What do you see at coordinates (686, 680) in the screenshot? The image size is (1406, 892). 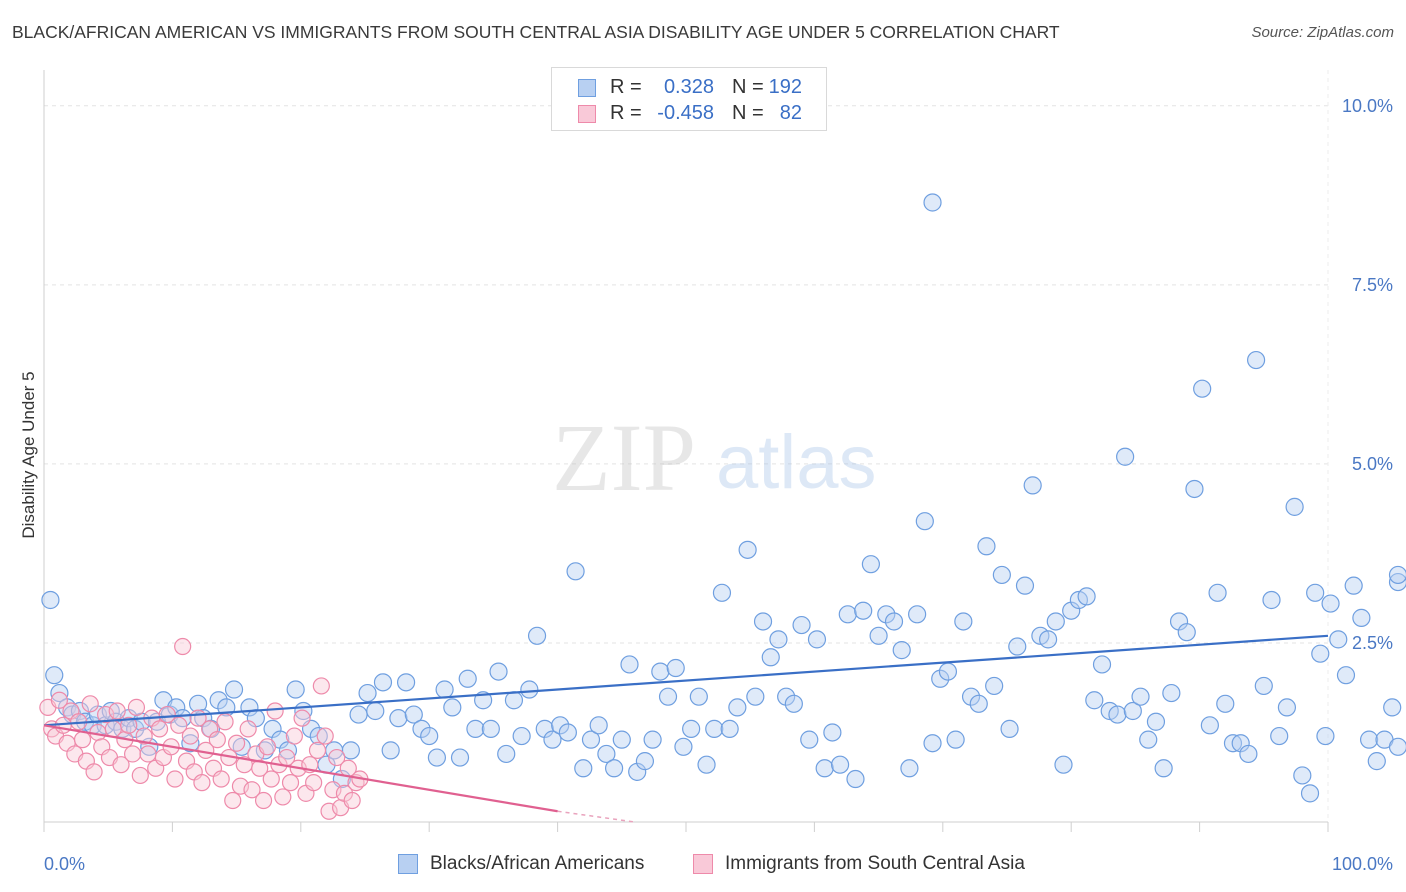 I see `trend-line-blacks` at bounding box center [686, 680].